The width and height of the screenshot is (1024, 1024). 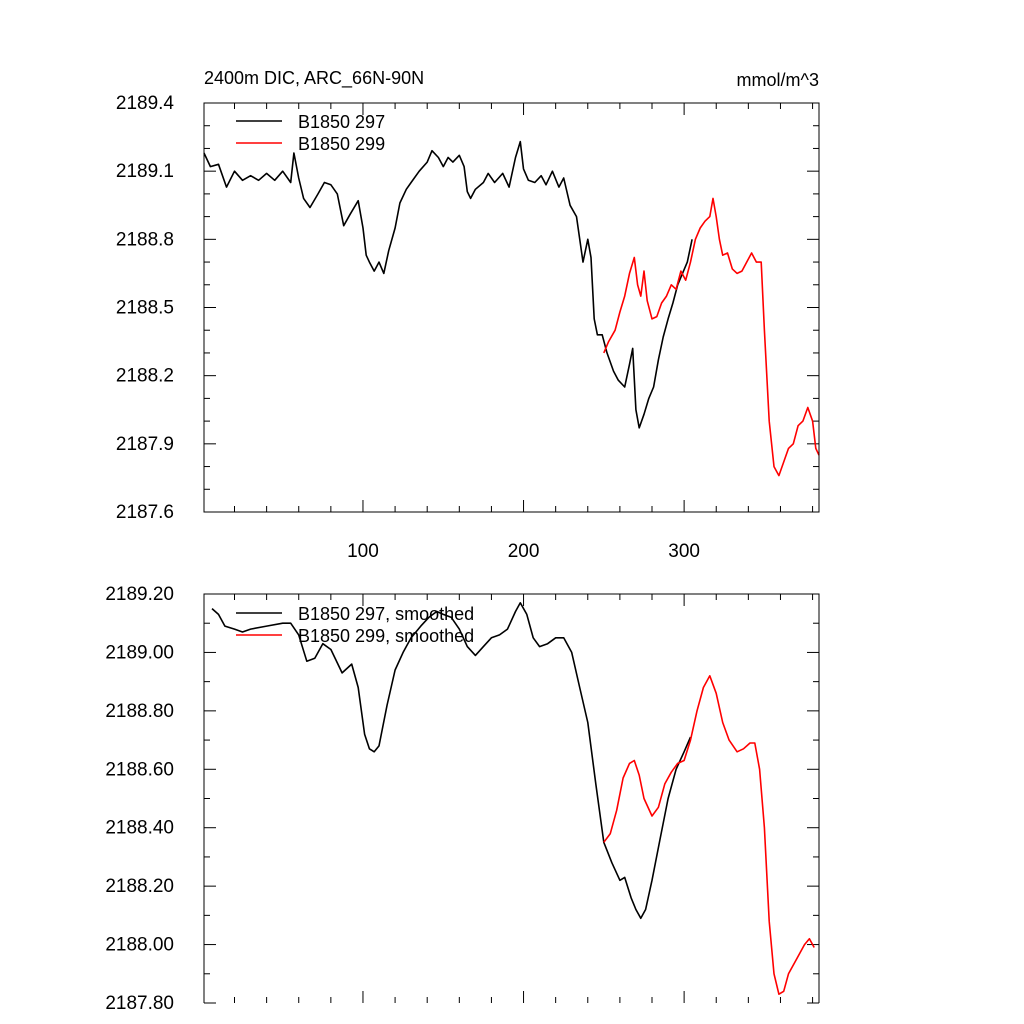 What do you see at coordinates (145, 444) in the screenshot?
I see `y-tick-label: 2187.9` at bounding box center [145, 444].